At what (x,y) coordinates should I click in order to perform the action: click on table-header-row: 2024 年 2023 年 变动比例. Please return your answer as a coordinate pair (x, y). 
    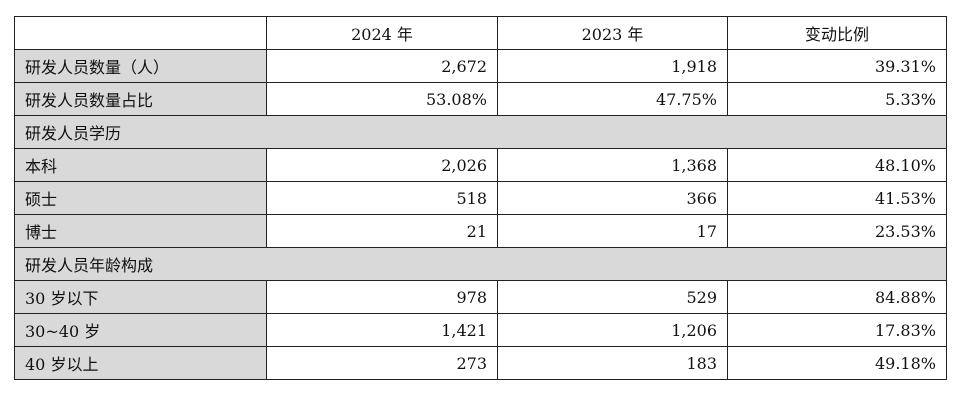
    Looking at the image, I should click on (480, 33).